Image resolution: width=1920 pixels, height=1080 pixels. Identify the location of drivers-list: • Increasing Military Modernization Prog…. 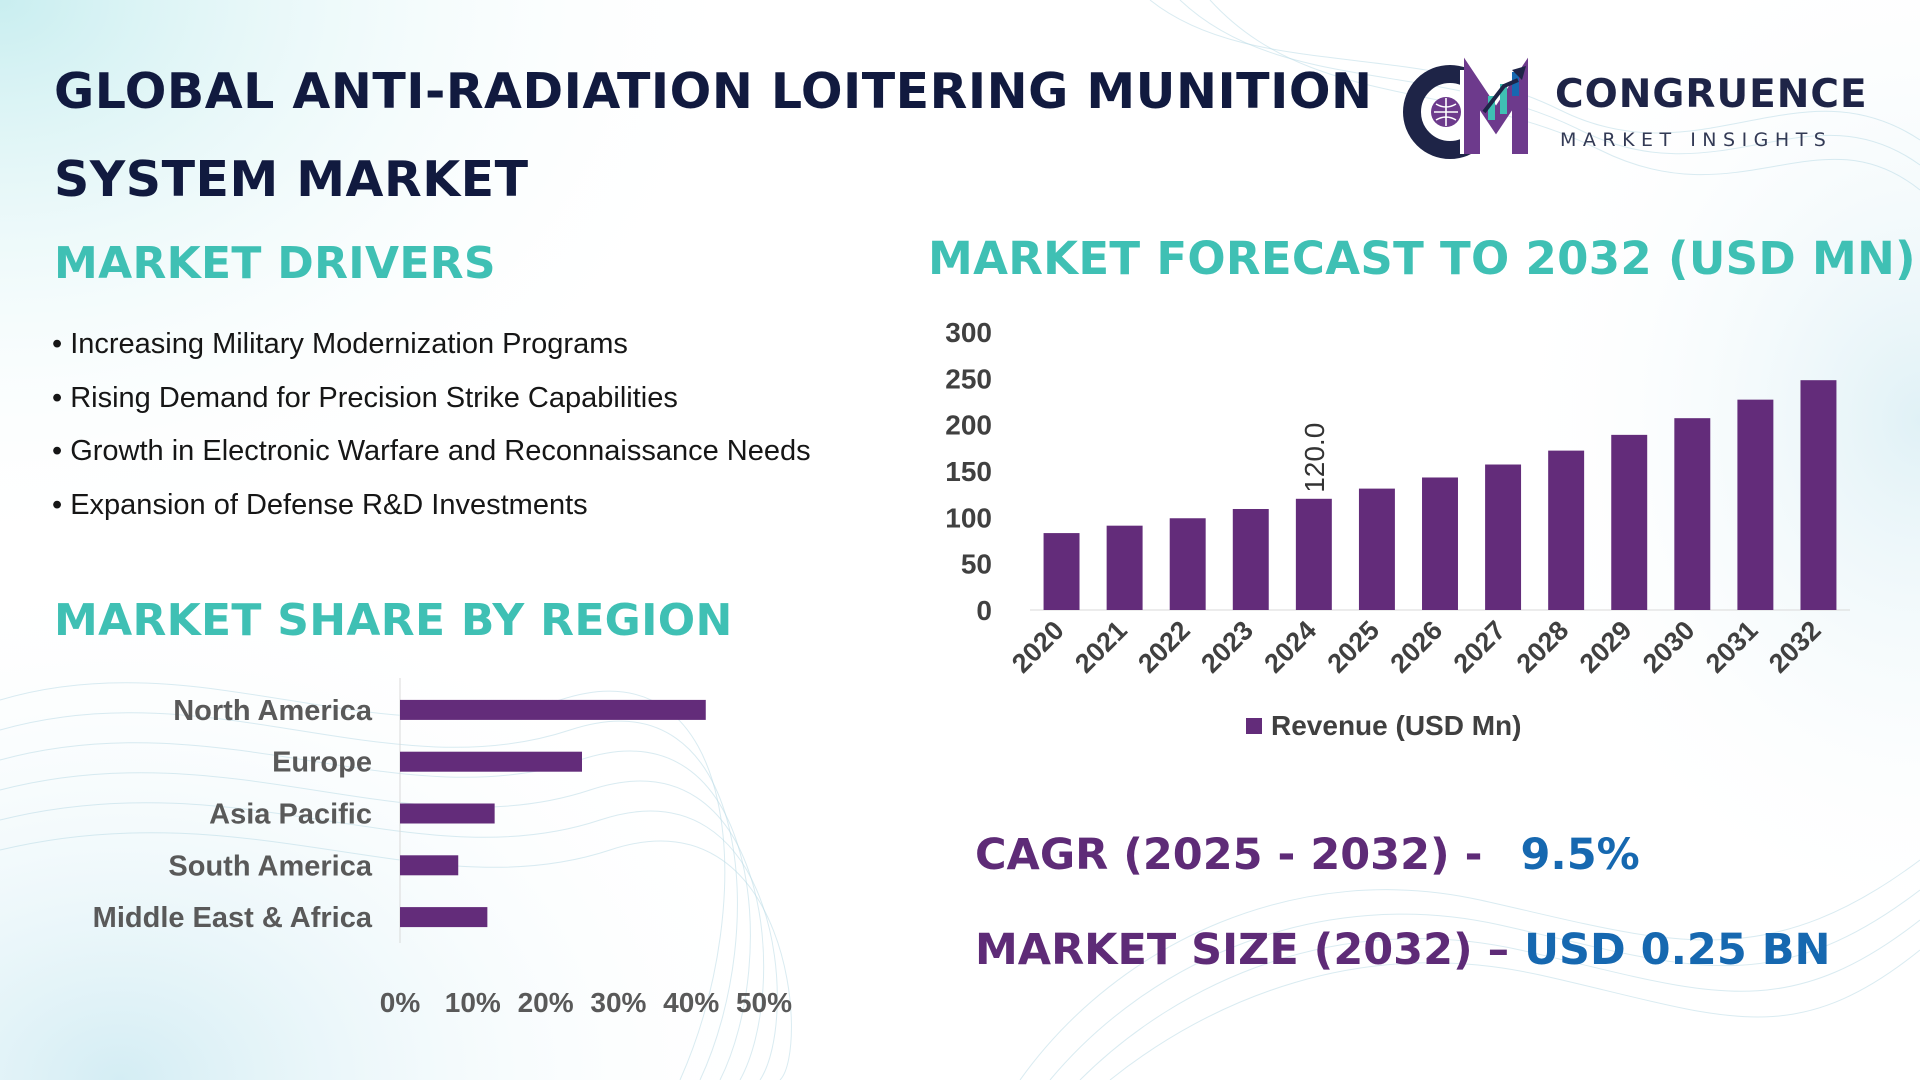
(454, 425).